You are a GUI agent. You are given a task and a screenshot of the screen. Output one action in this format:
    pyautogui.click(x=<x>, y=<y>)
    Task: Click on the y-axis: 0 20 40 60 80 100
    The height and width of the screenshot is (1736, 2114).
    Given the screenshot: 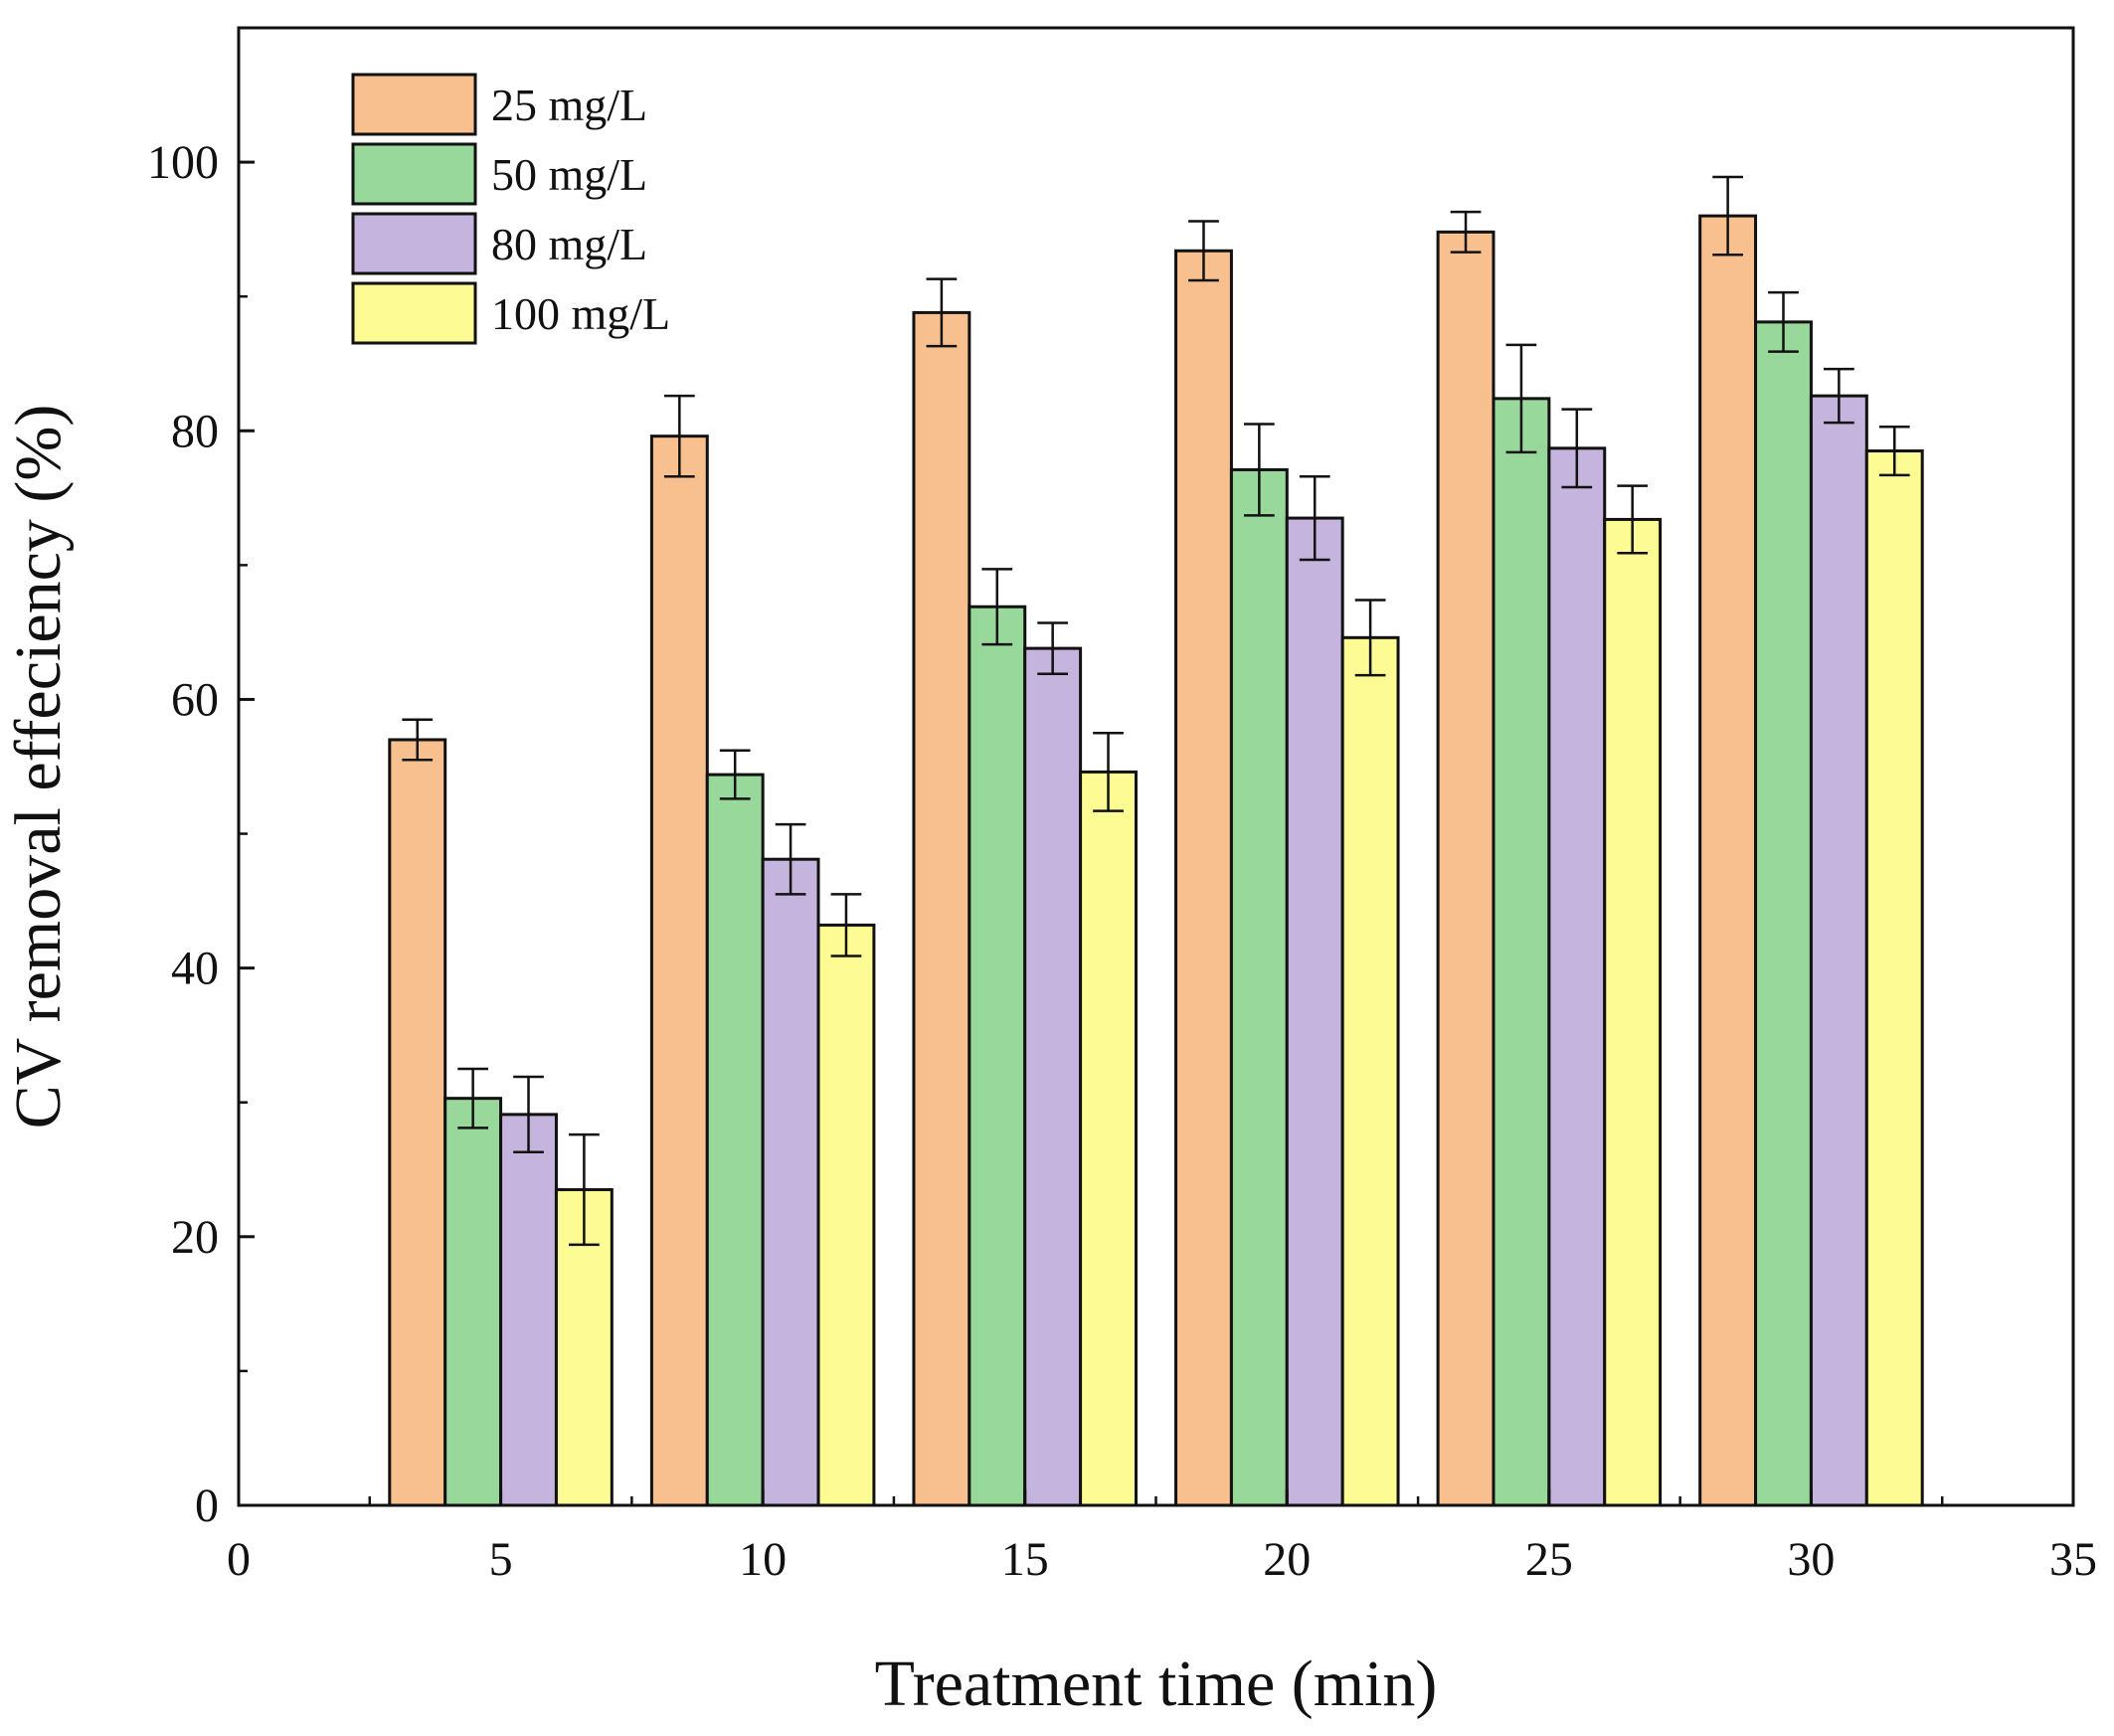 What is the action you would take?
    pyautogui.click(x=201, y=834)
    